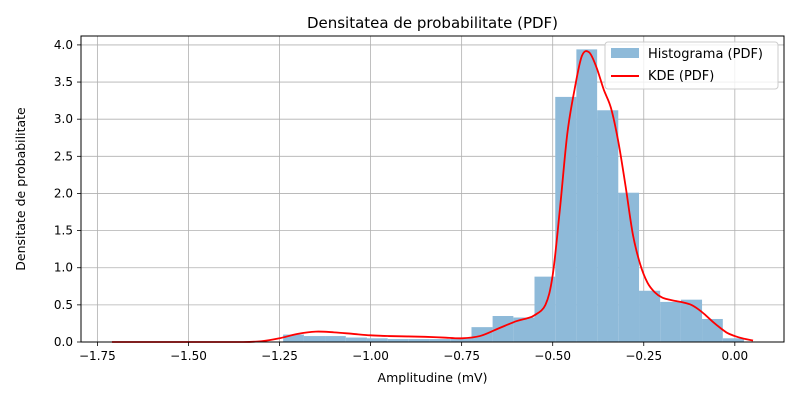 This screenshot has height=400, width=800. I want to click on y-tick-label: 2.5, so click(63, 156).